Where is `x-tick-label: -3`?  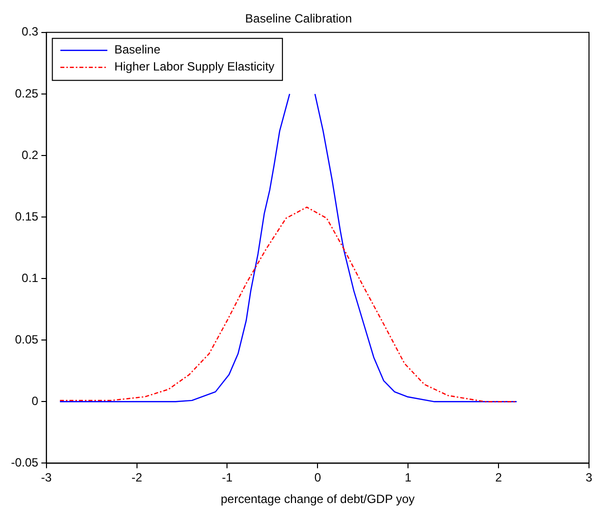
x-tick-label: -3 is located at coordinates (46, 477).